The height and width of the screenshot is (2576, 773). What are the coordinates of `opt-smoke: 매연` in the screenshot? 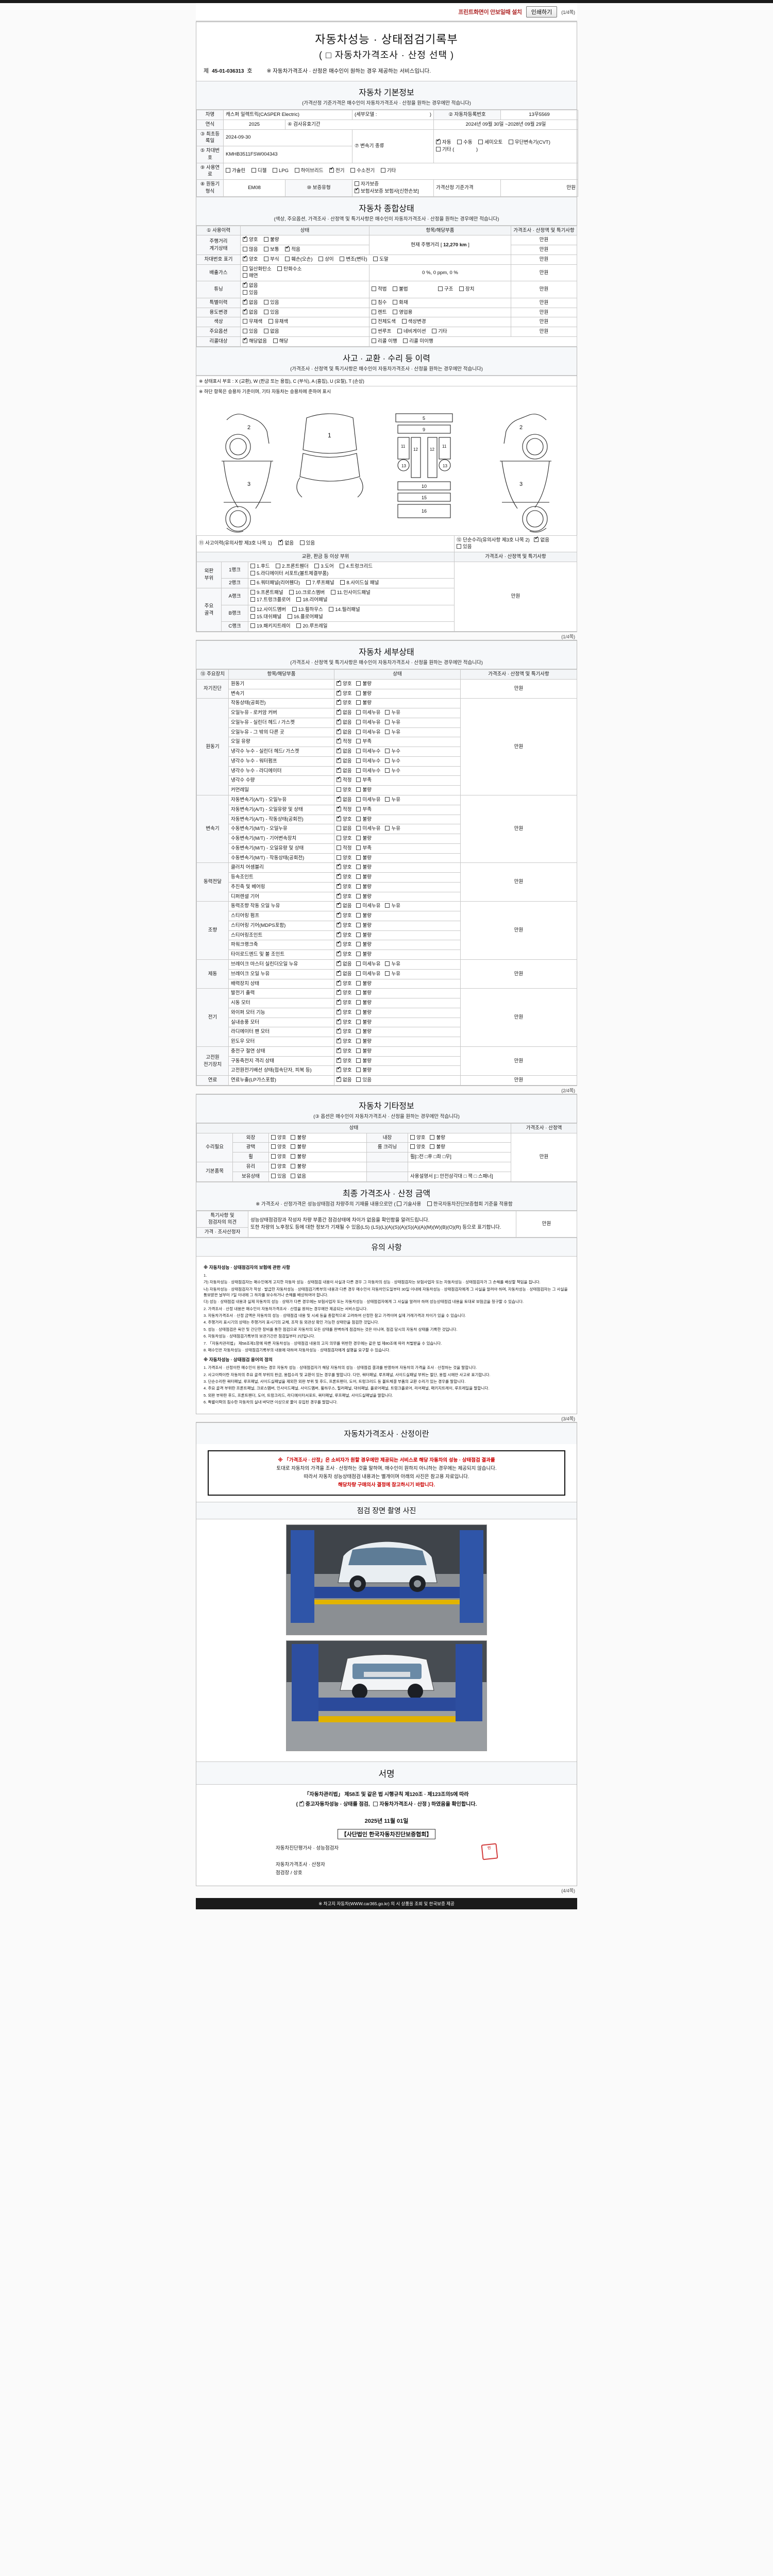 It's located at (250, 276).